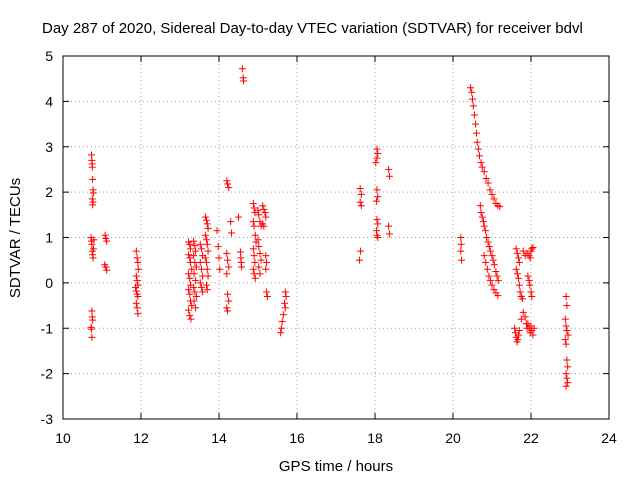  What do you see at coordinates (49, 101) in the screenshot?
I see `y-tick-label: 4` at bounding box center [49, 101].